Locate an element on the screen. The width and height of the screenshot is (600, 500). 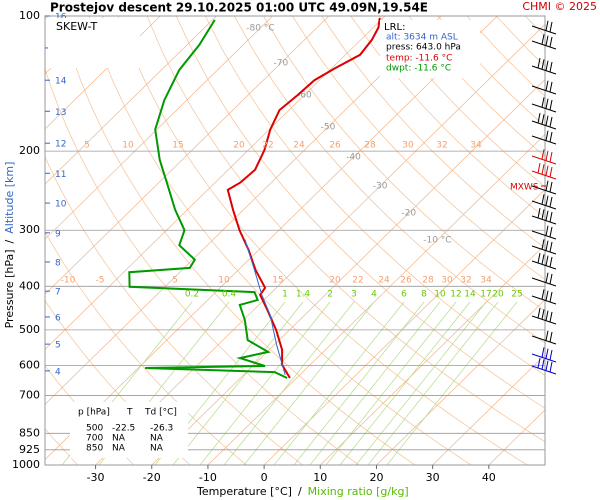
mixing-ratio-label: 3 is located at coordinates (354, 295).